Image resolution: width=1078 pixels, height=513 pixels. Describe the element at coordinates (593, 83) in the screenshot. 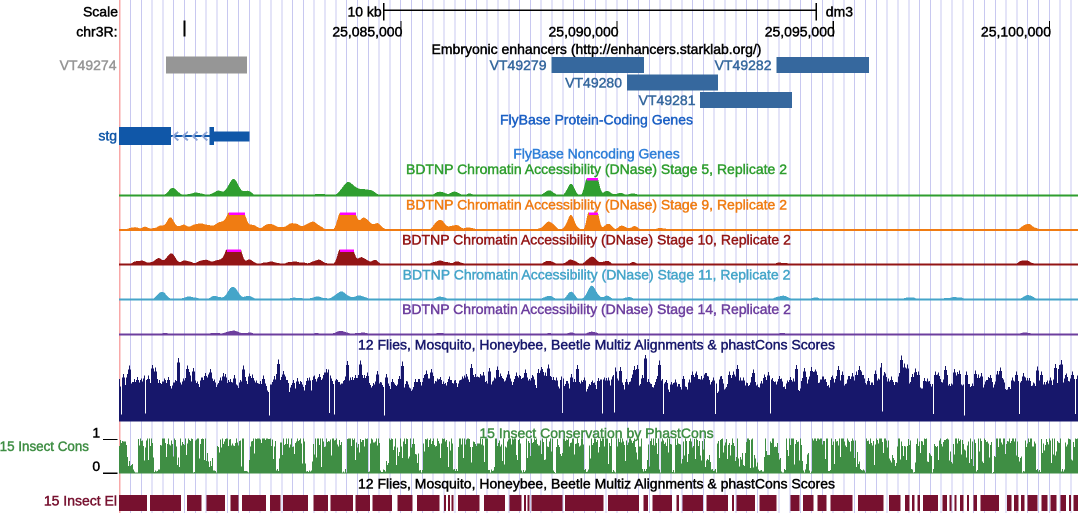

I see `svg-text: VT49280` at that location.